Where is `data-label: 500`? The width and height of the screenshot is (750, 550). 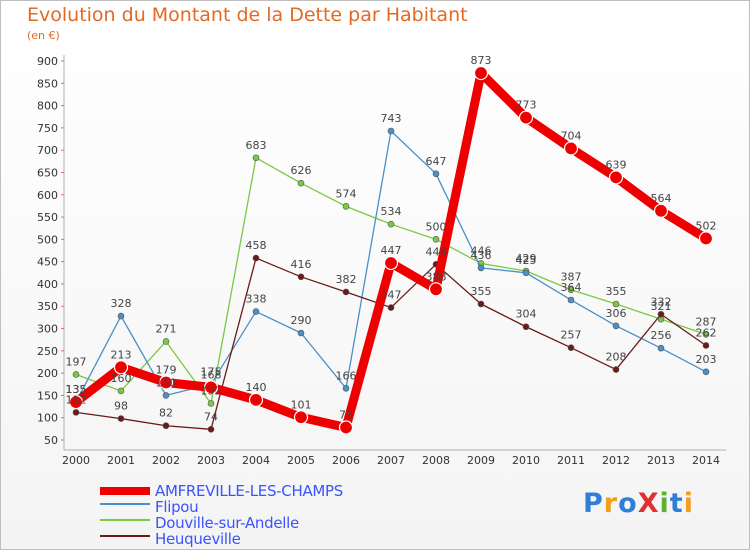
data-label: 500 is located at coordinates (436, 226).